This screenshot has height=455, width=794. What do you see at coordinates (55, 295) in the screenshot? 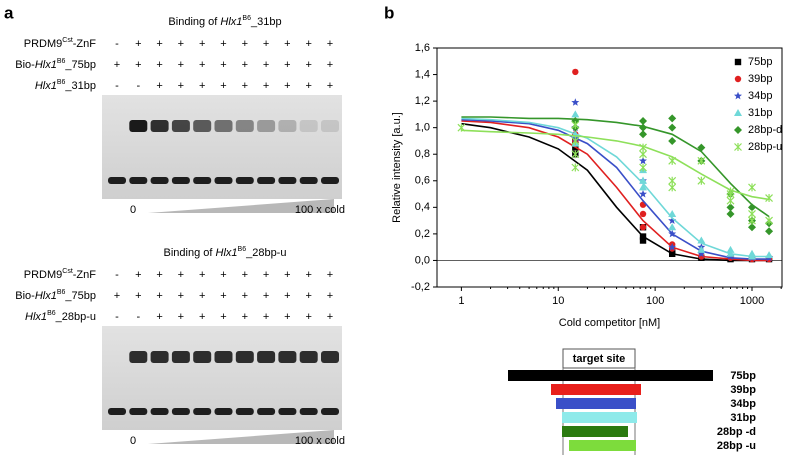
I see `row-label: Bio-Hlx1B6_75bp` at bounding box center [55, 295].